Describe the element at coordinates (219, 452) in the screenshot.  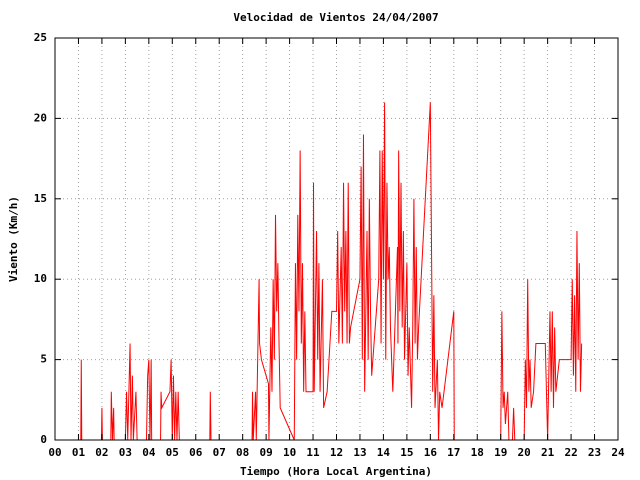
I see `x-tick-label: 07` at that location.